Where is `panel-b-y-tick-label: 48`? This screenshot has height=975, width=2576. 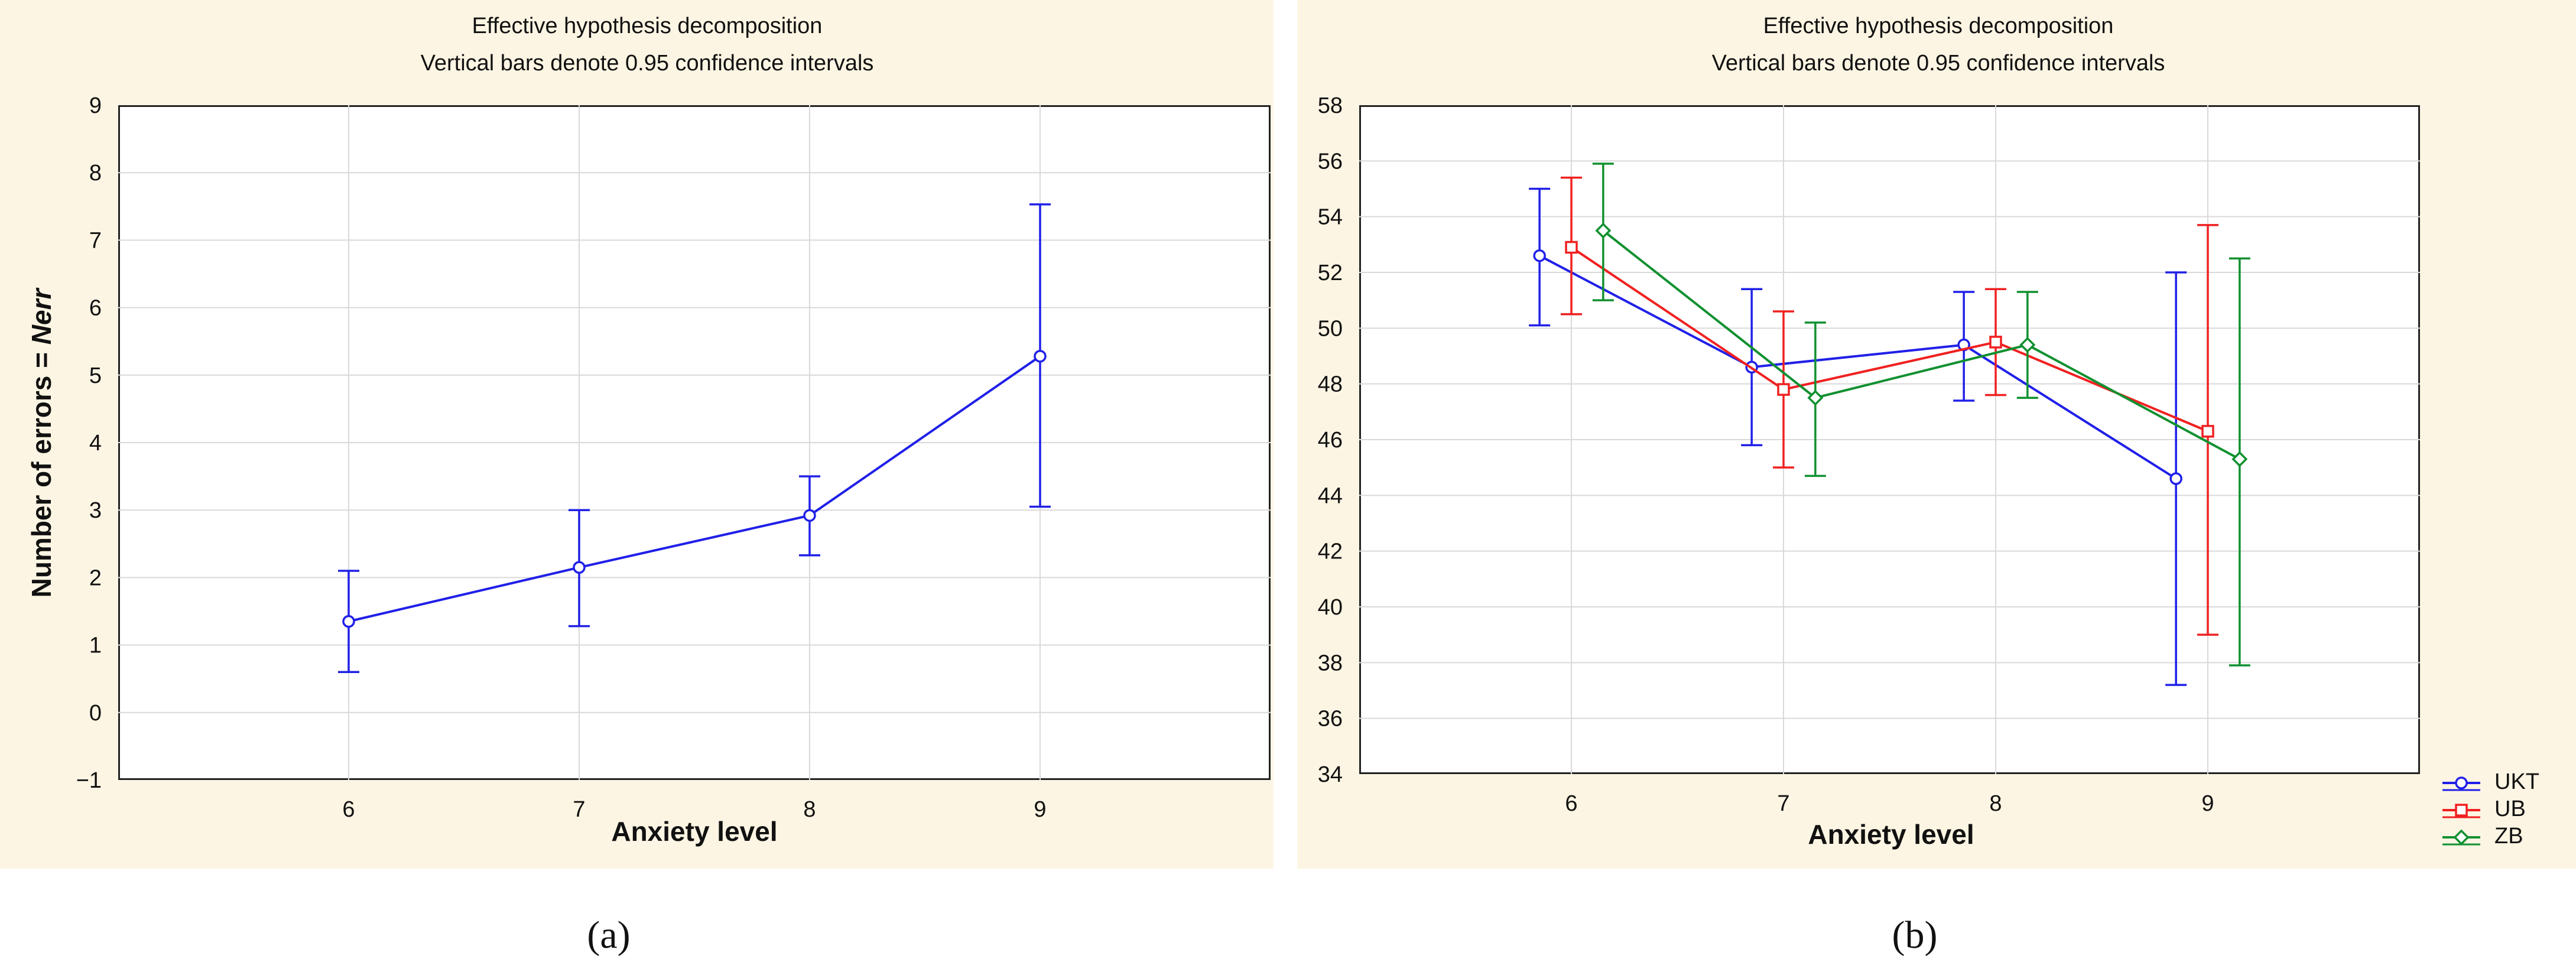
panel-b-y-tick-label: 48 is located at coordinates (1330, 385).